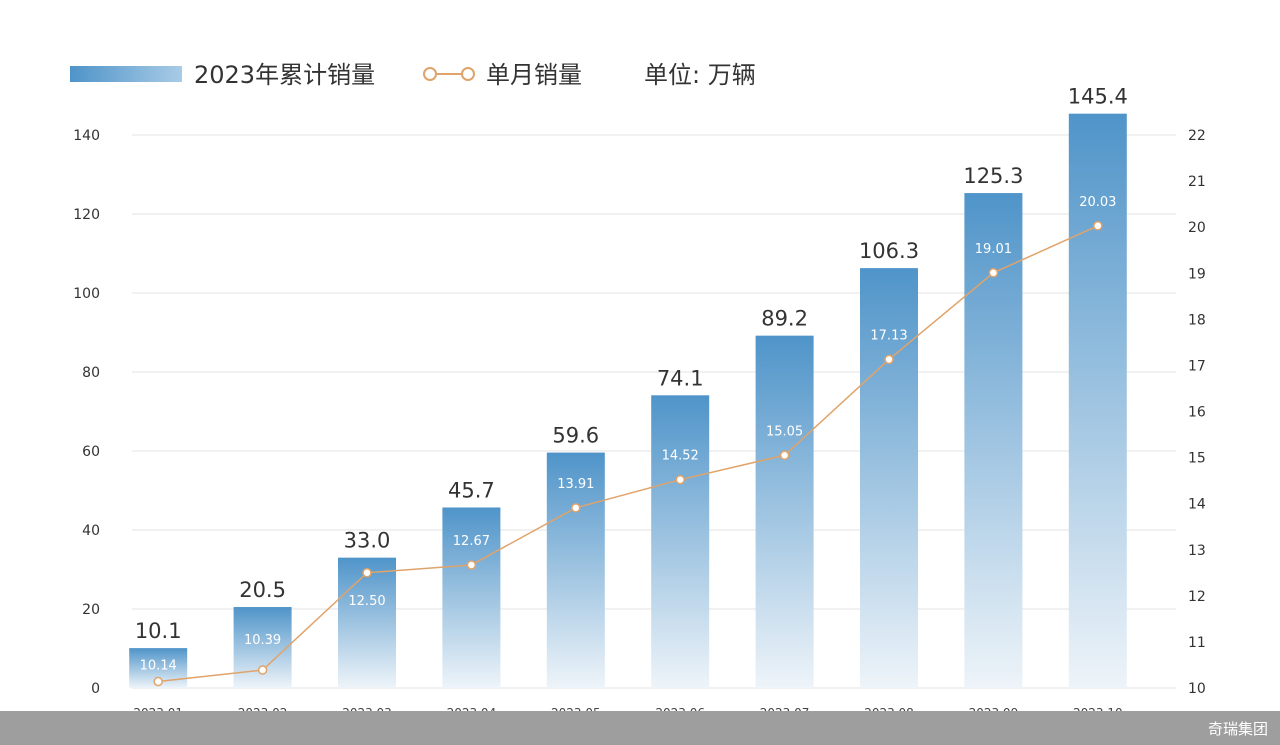 Image resolution: width=1280 pixels, height=745 pixels. Describe the element at coordinates (1197, 320) in the screenshot. I see `right-y-tick-label: 18` at that location.